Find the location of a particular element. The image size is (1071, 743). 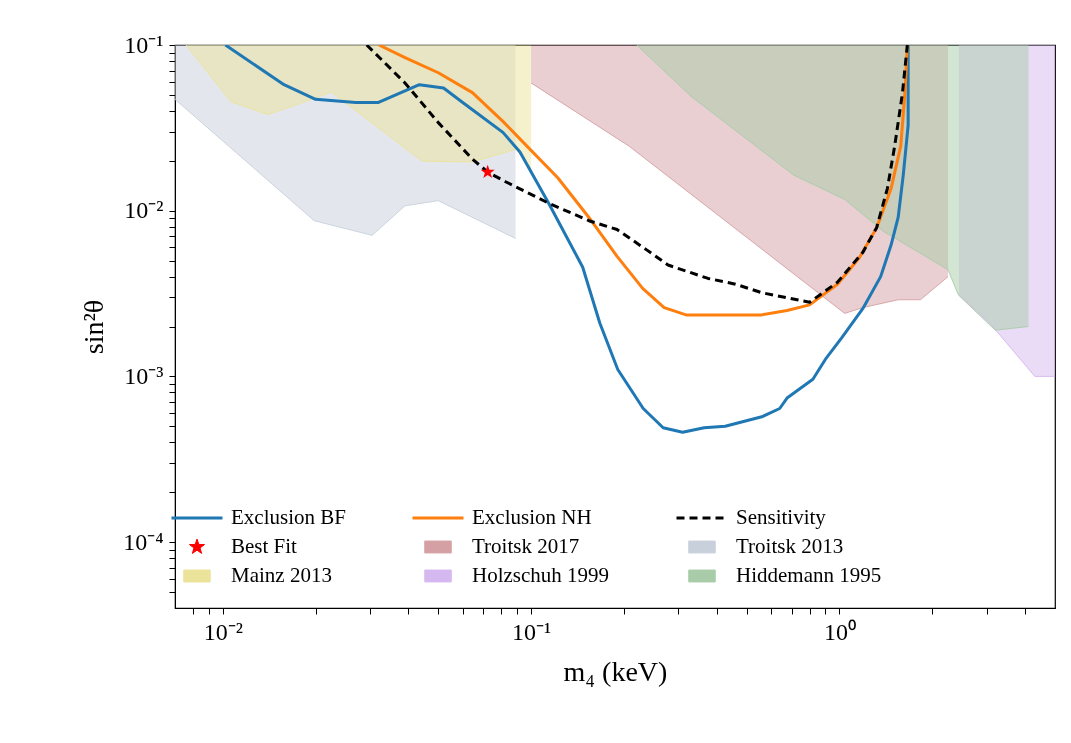

legend-label: Hiddemann 1995 is located at coordinates (809, 575).